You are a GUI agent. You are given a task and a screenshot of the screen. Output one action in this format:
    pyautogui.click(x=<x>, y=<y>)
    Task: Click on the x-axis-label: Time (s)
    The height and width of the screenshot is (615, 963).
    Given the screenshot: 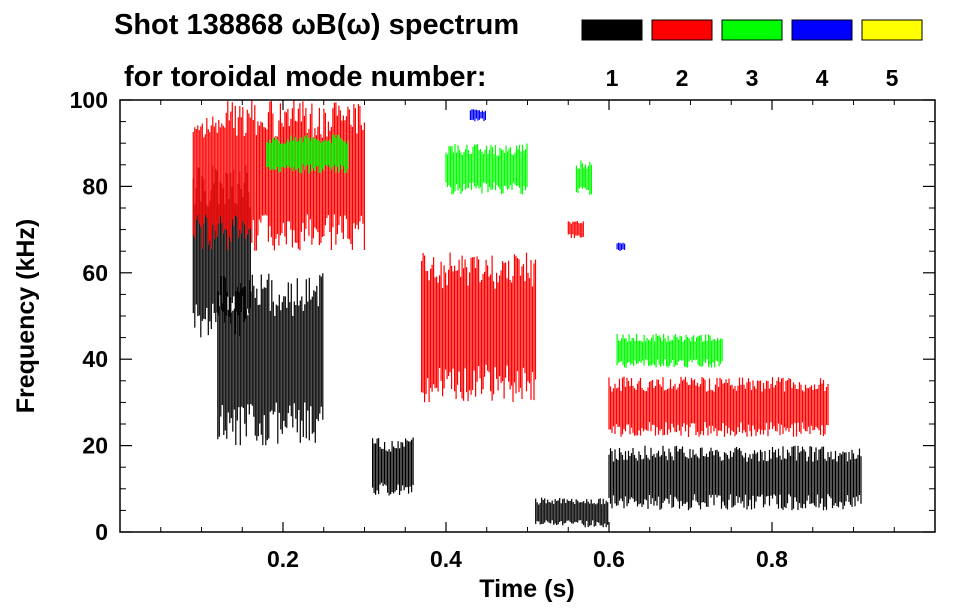 What is the action you would take?
    pyautogui.click(x=526, y=589)
    